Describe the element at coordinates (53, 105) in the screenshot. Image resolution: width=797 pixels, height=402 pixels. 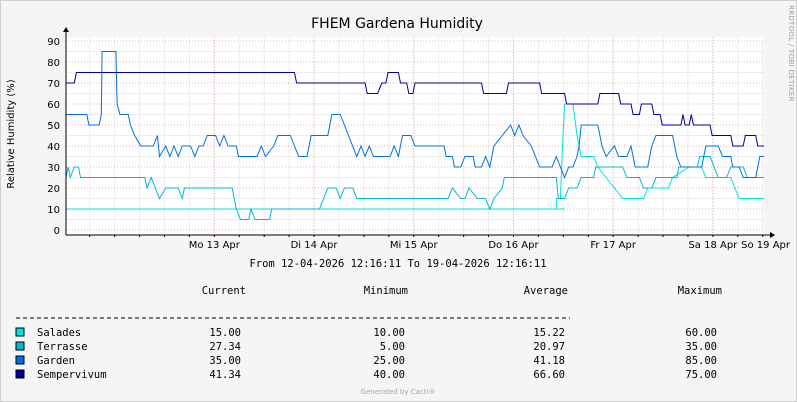
I see `y-tick-label: 60` at that location.